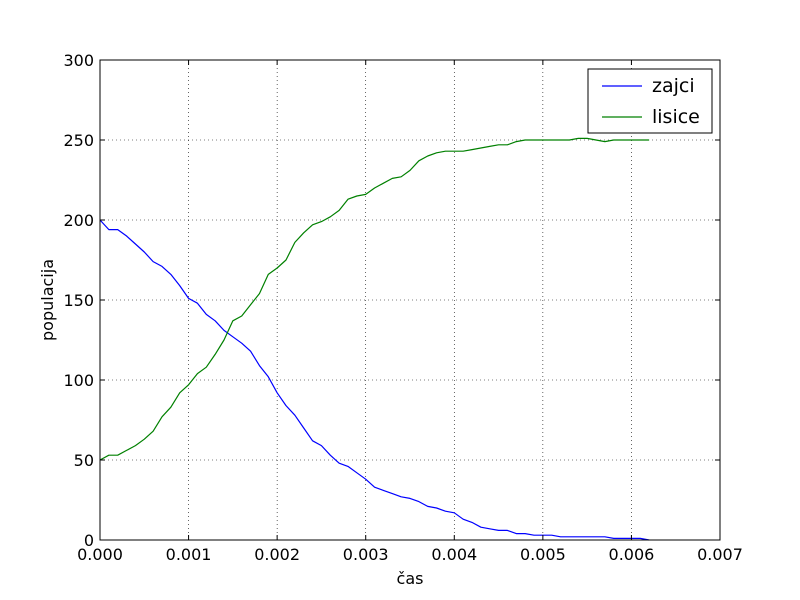 Image resolution: width=800 pixels, height=600 pixels. I want to click on x-tick-label: 0.004, so click(454, 554).